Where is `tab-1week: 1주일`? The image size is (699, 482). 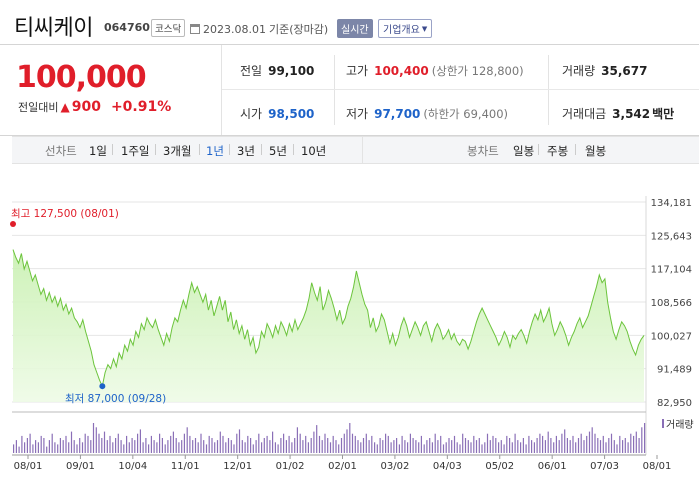 tab-1week: 1주일 is located at coordinates (135, 151).